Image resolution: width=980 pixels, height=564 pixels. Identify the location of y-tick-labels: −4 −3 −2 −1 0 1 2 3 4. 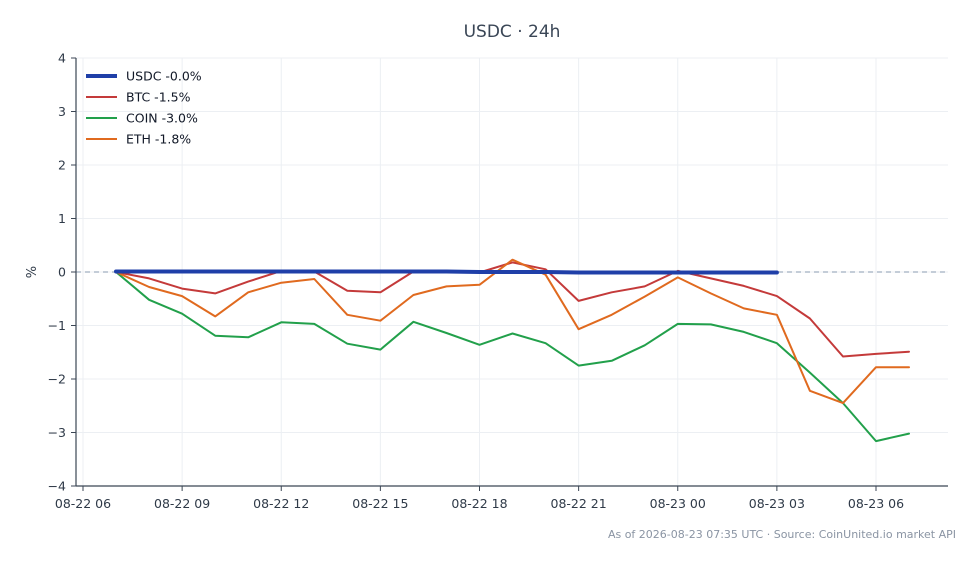
(62, 272).